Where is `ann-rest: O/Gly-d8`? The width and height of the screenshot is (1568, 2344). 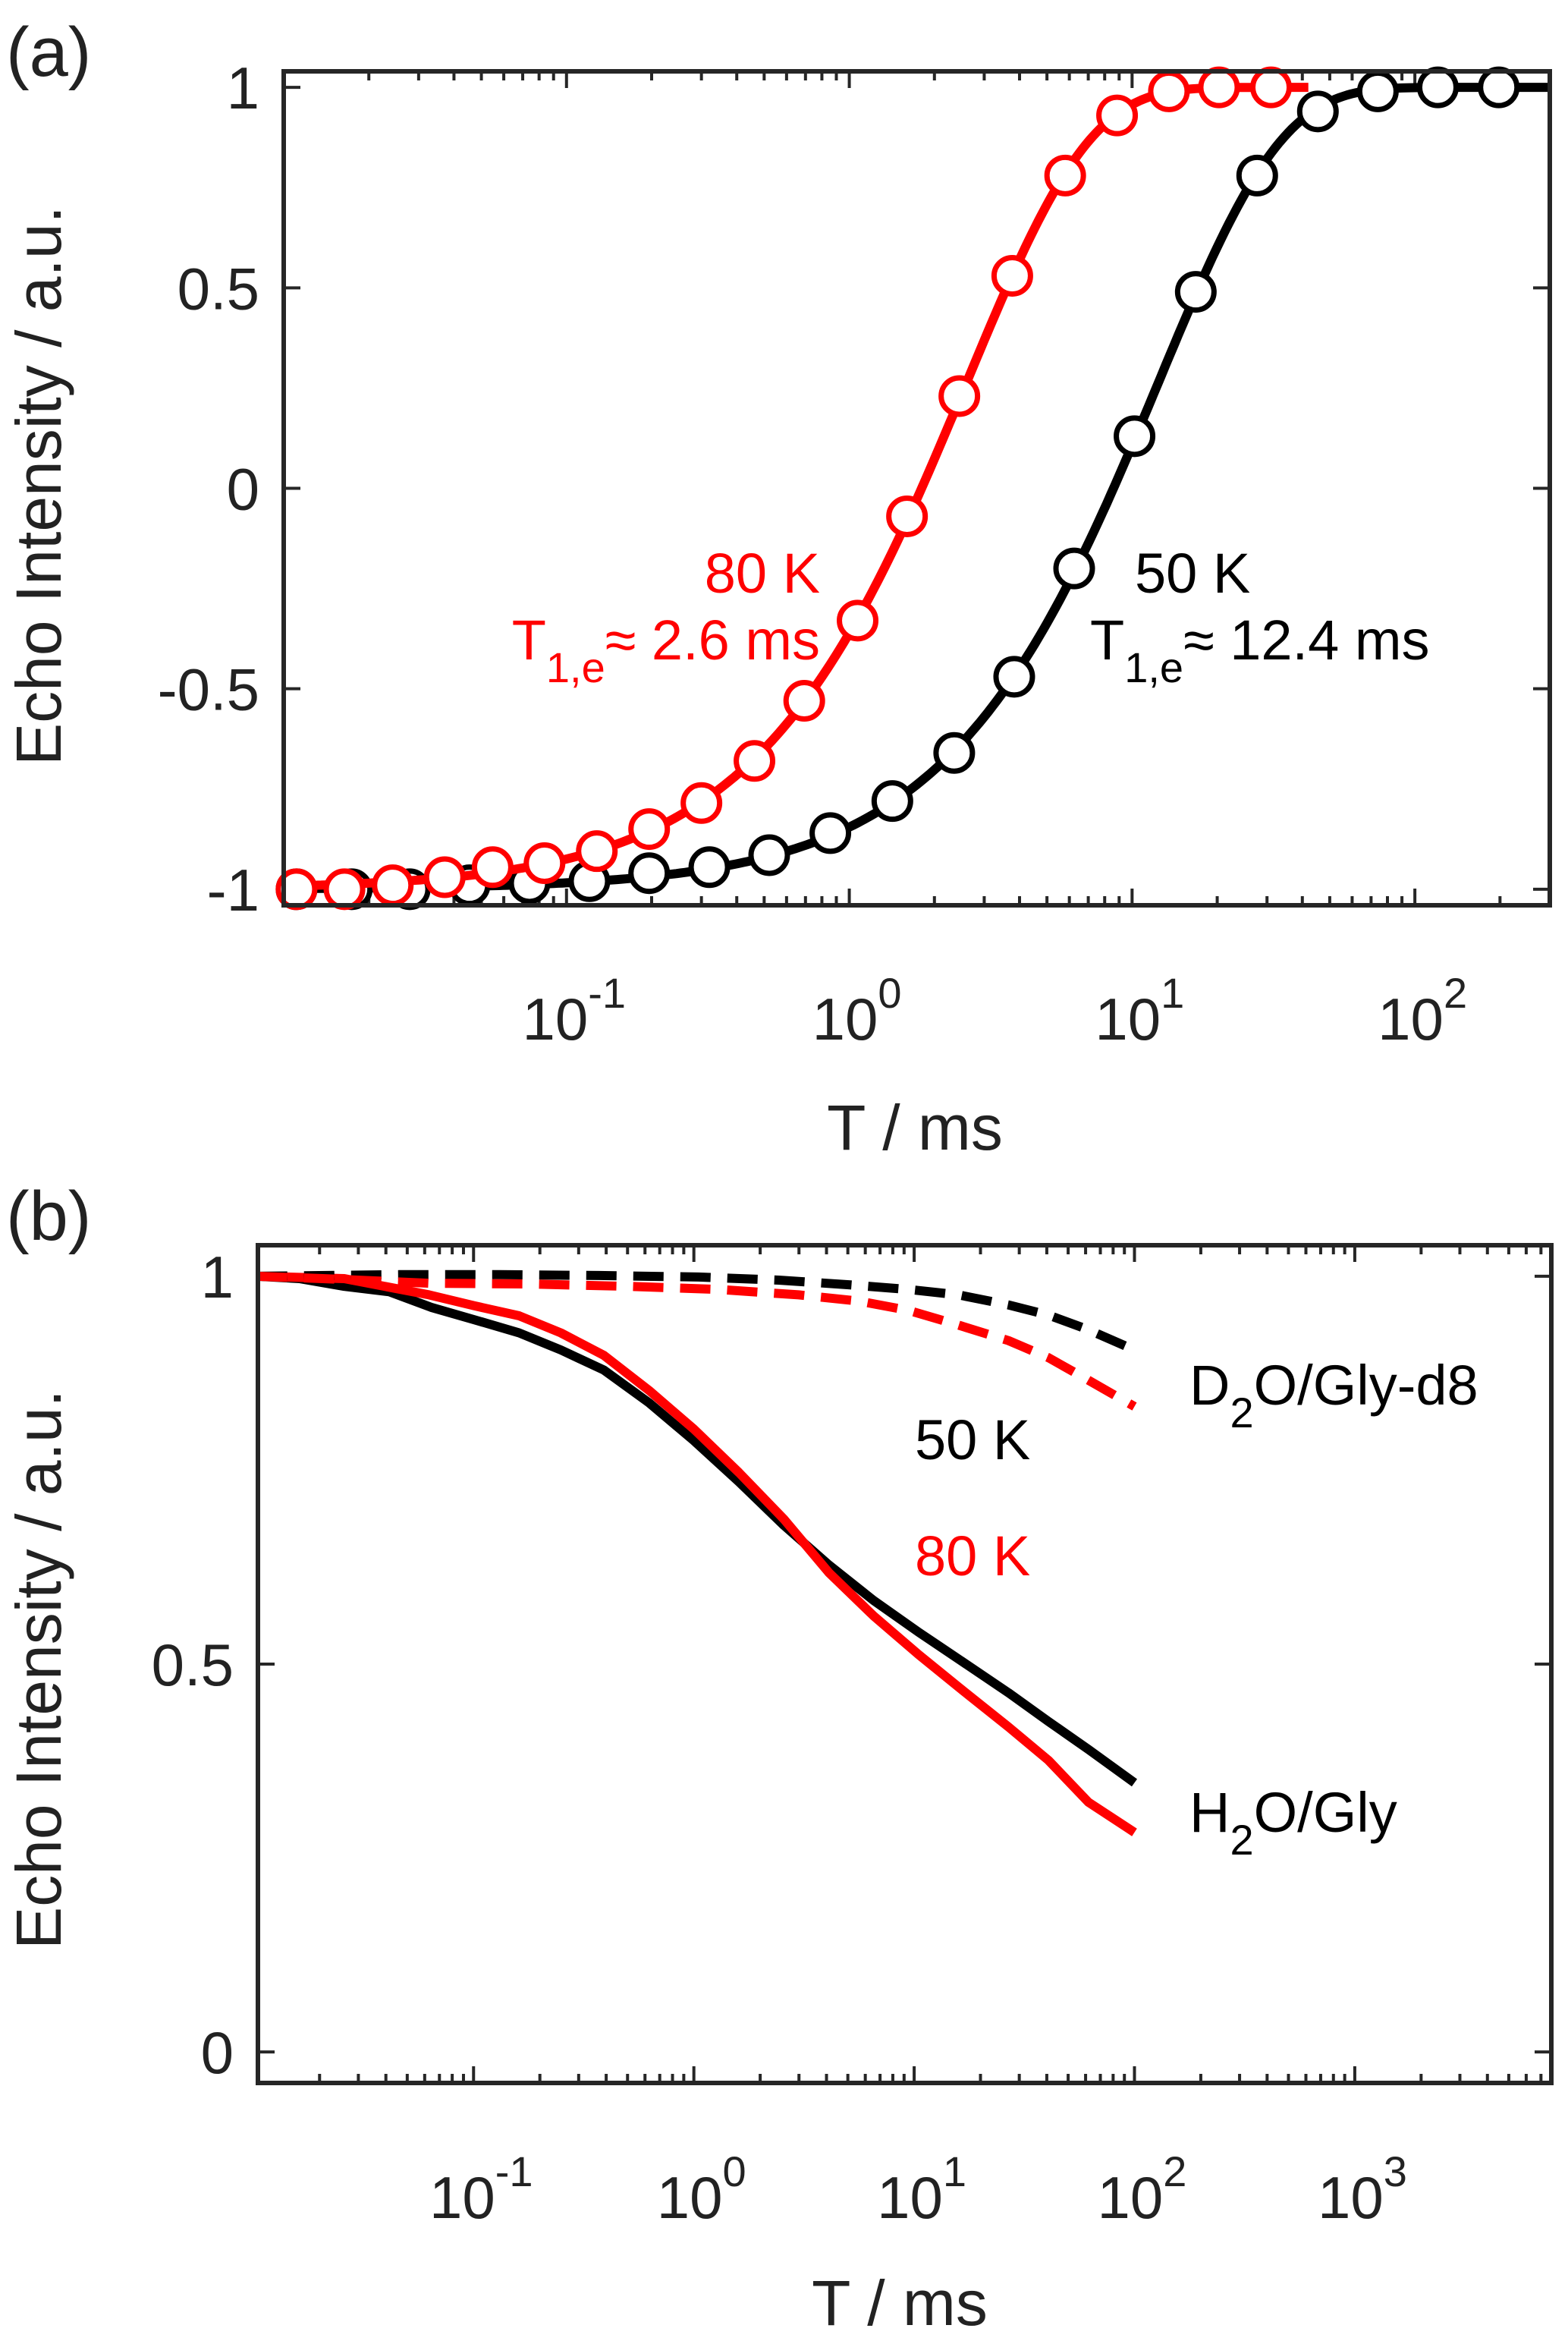
ann-rest: O/Gly-d8 is located at coordinates (1366, 1385).